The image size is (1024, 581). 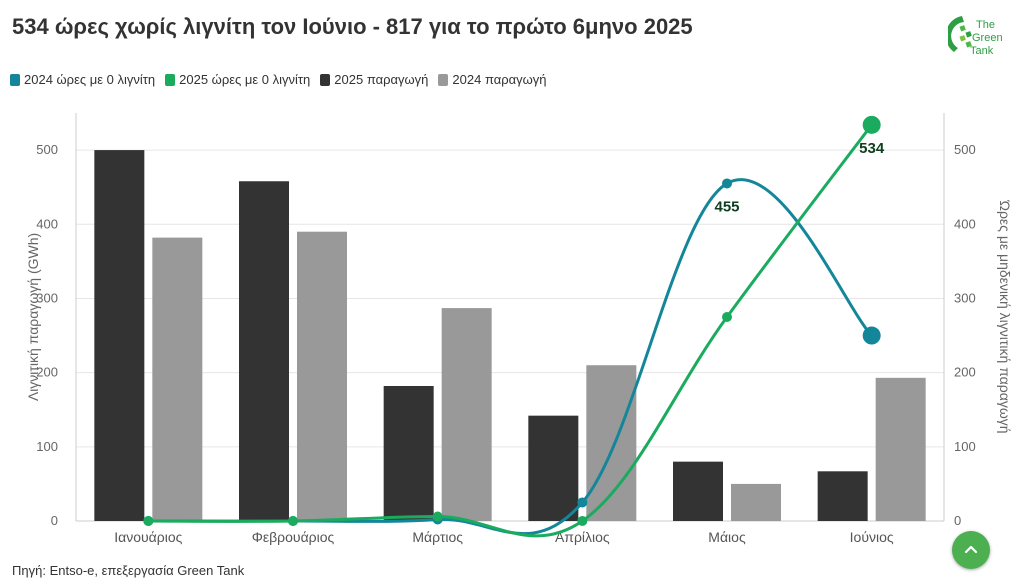 What do you see at coordinates (960, 34) in the screenshot?
I see `logo-mark` at bounding box center [960, 34].